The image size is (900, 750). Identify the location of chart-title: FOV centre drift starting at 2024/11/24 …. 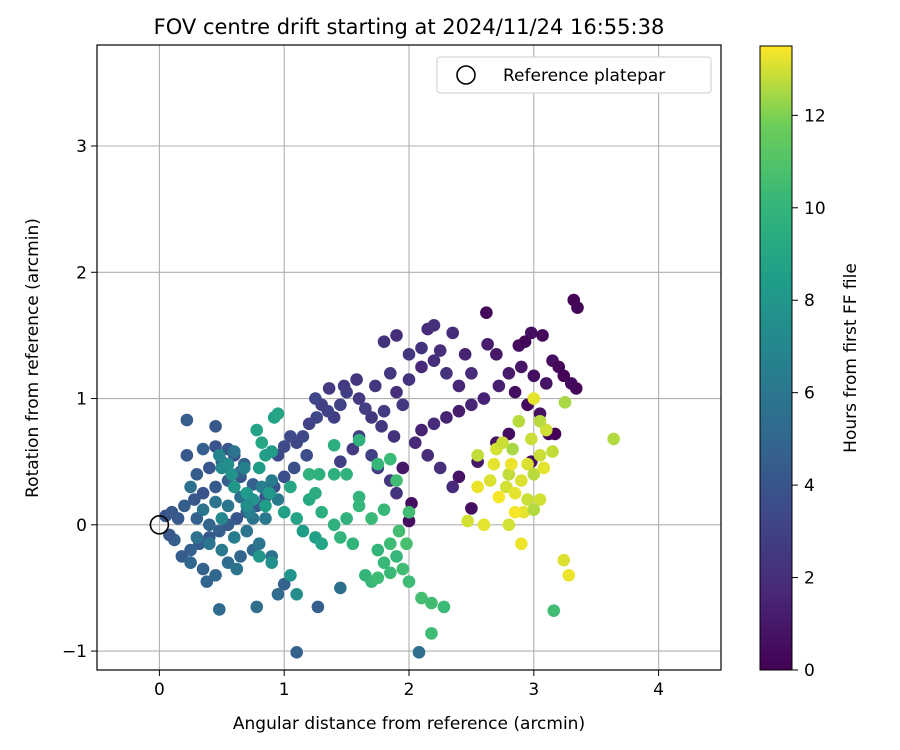
(409, 27).